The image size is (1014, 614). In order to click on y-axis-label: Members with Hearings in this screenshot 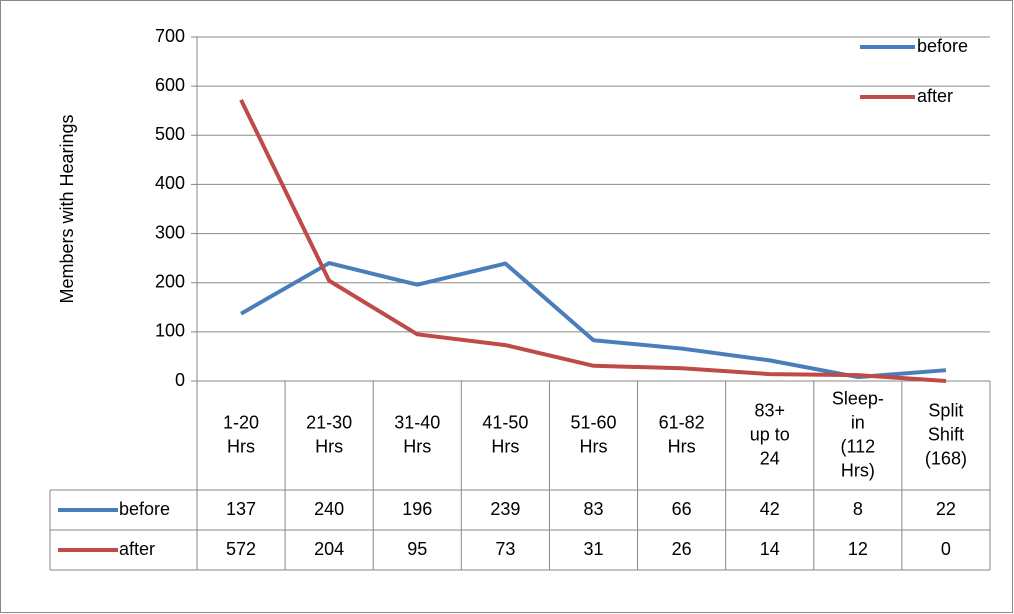, I will do `click(67, 208)`.